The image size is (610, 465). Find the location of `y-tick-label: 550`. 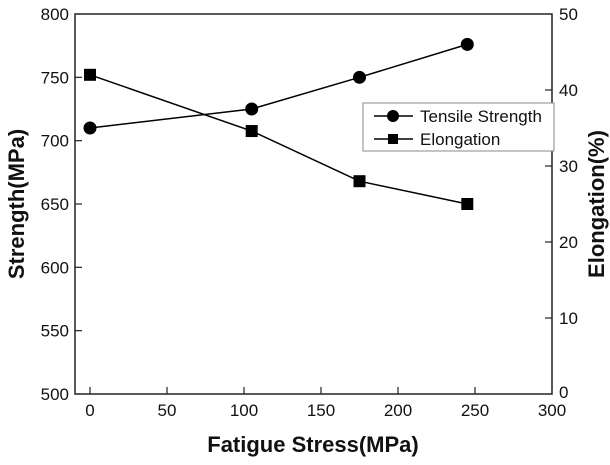

y-tick-label: 550 is located at coordinates (55, 331).